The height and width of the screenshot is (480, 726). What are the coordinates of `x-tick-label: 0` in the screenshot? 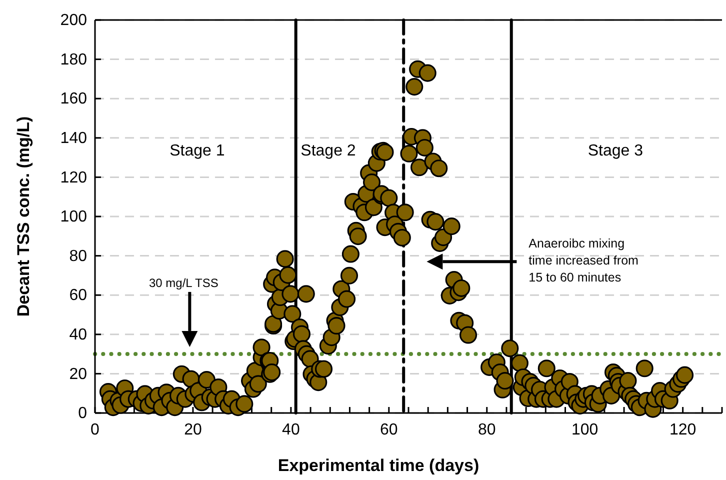 It's located at (95, 429).